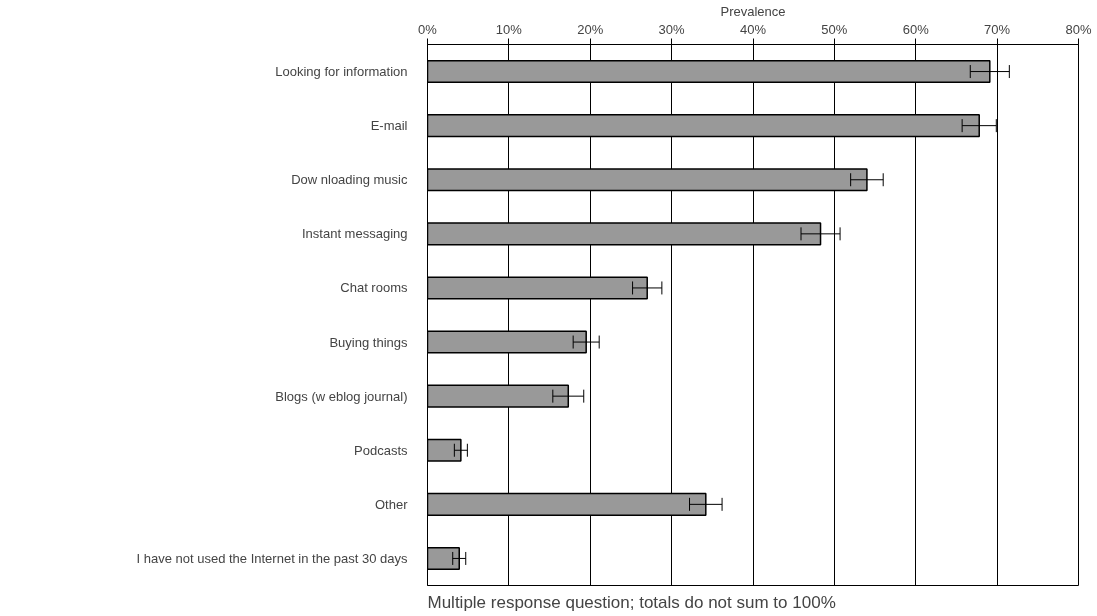 Image resolution: width=1097 pixels, height=616 pixels. What do you see at coordinates (381, 450) in the screenshot?
I see `y-tick-label: Podcasts` at bounding box center [381, 450].